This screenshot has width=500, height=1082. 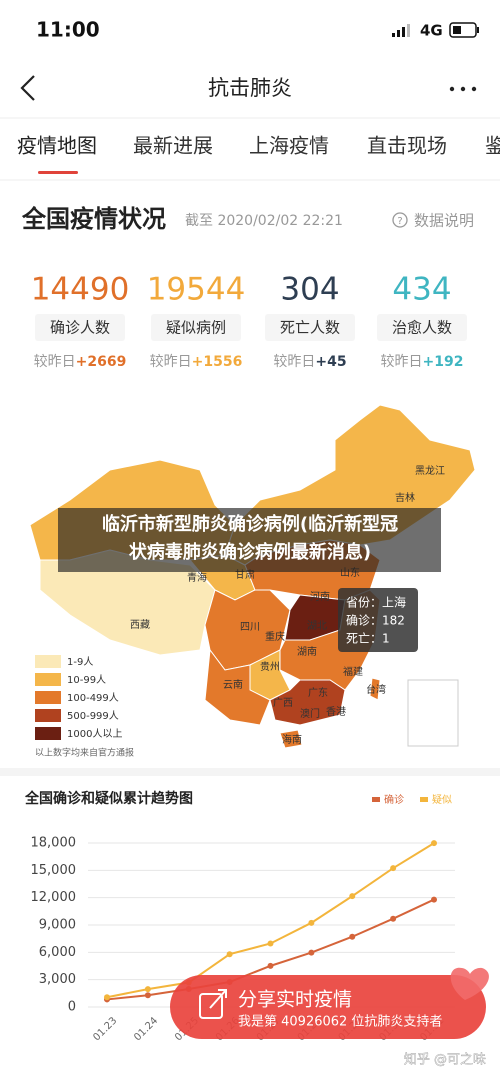 What do you see at coordinates (27, 88) in the screenshot?
I see `back` at bounding box center [27, 88].